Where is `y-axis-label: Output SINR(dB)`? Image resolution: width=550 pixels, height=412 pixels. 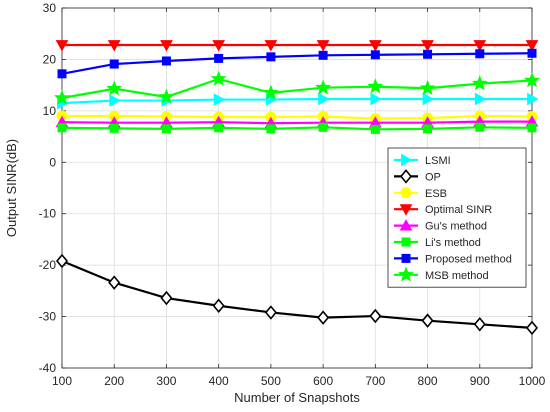 y-axis-label: Output SINR(dB) is located at coordinates (11, 188).